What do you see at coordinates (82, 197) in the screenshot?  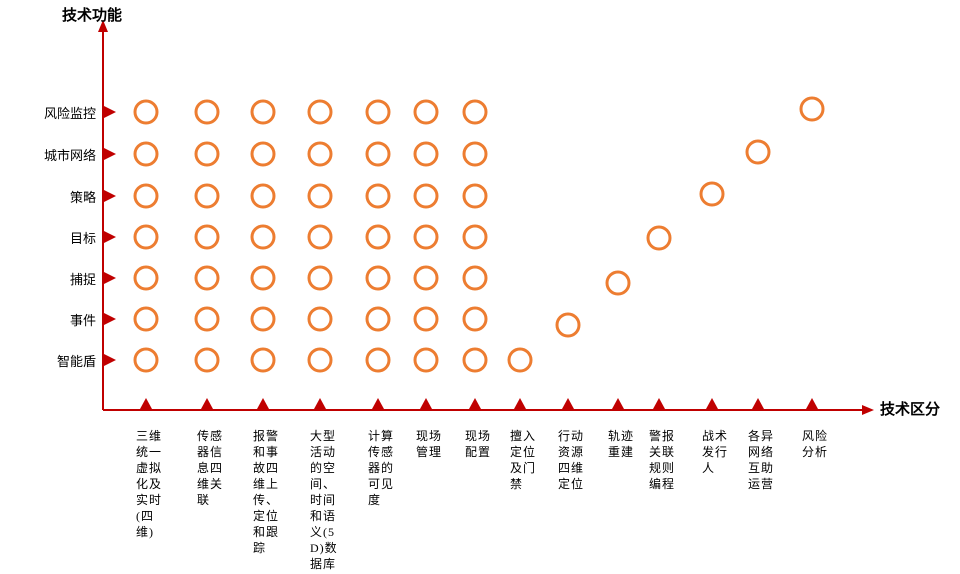 I see `row-label: 策略` at bounding box center [82, 197].